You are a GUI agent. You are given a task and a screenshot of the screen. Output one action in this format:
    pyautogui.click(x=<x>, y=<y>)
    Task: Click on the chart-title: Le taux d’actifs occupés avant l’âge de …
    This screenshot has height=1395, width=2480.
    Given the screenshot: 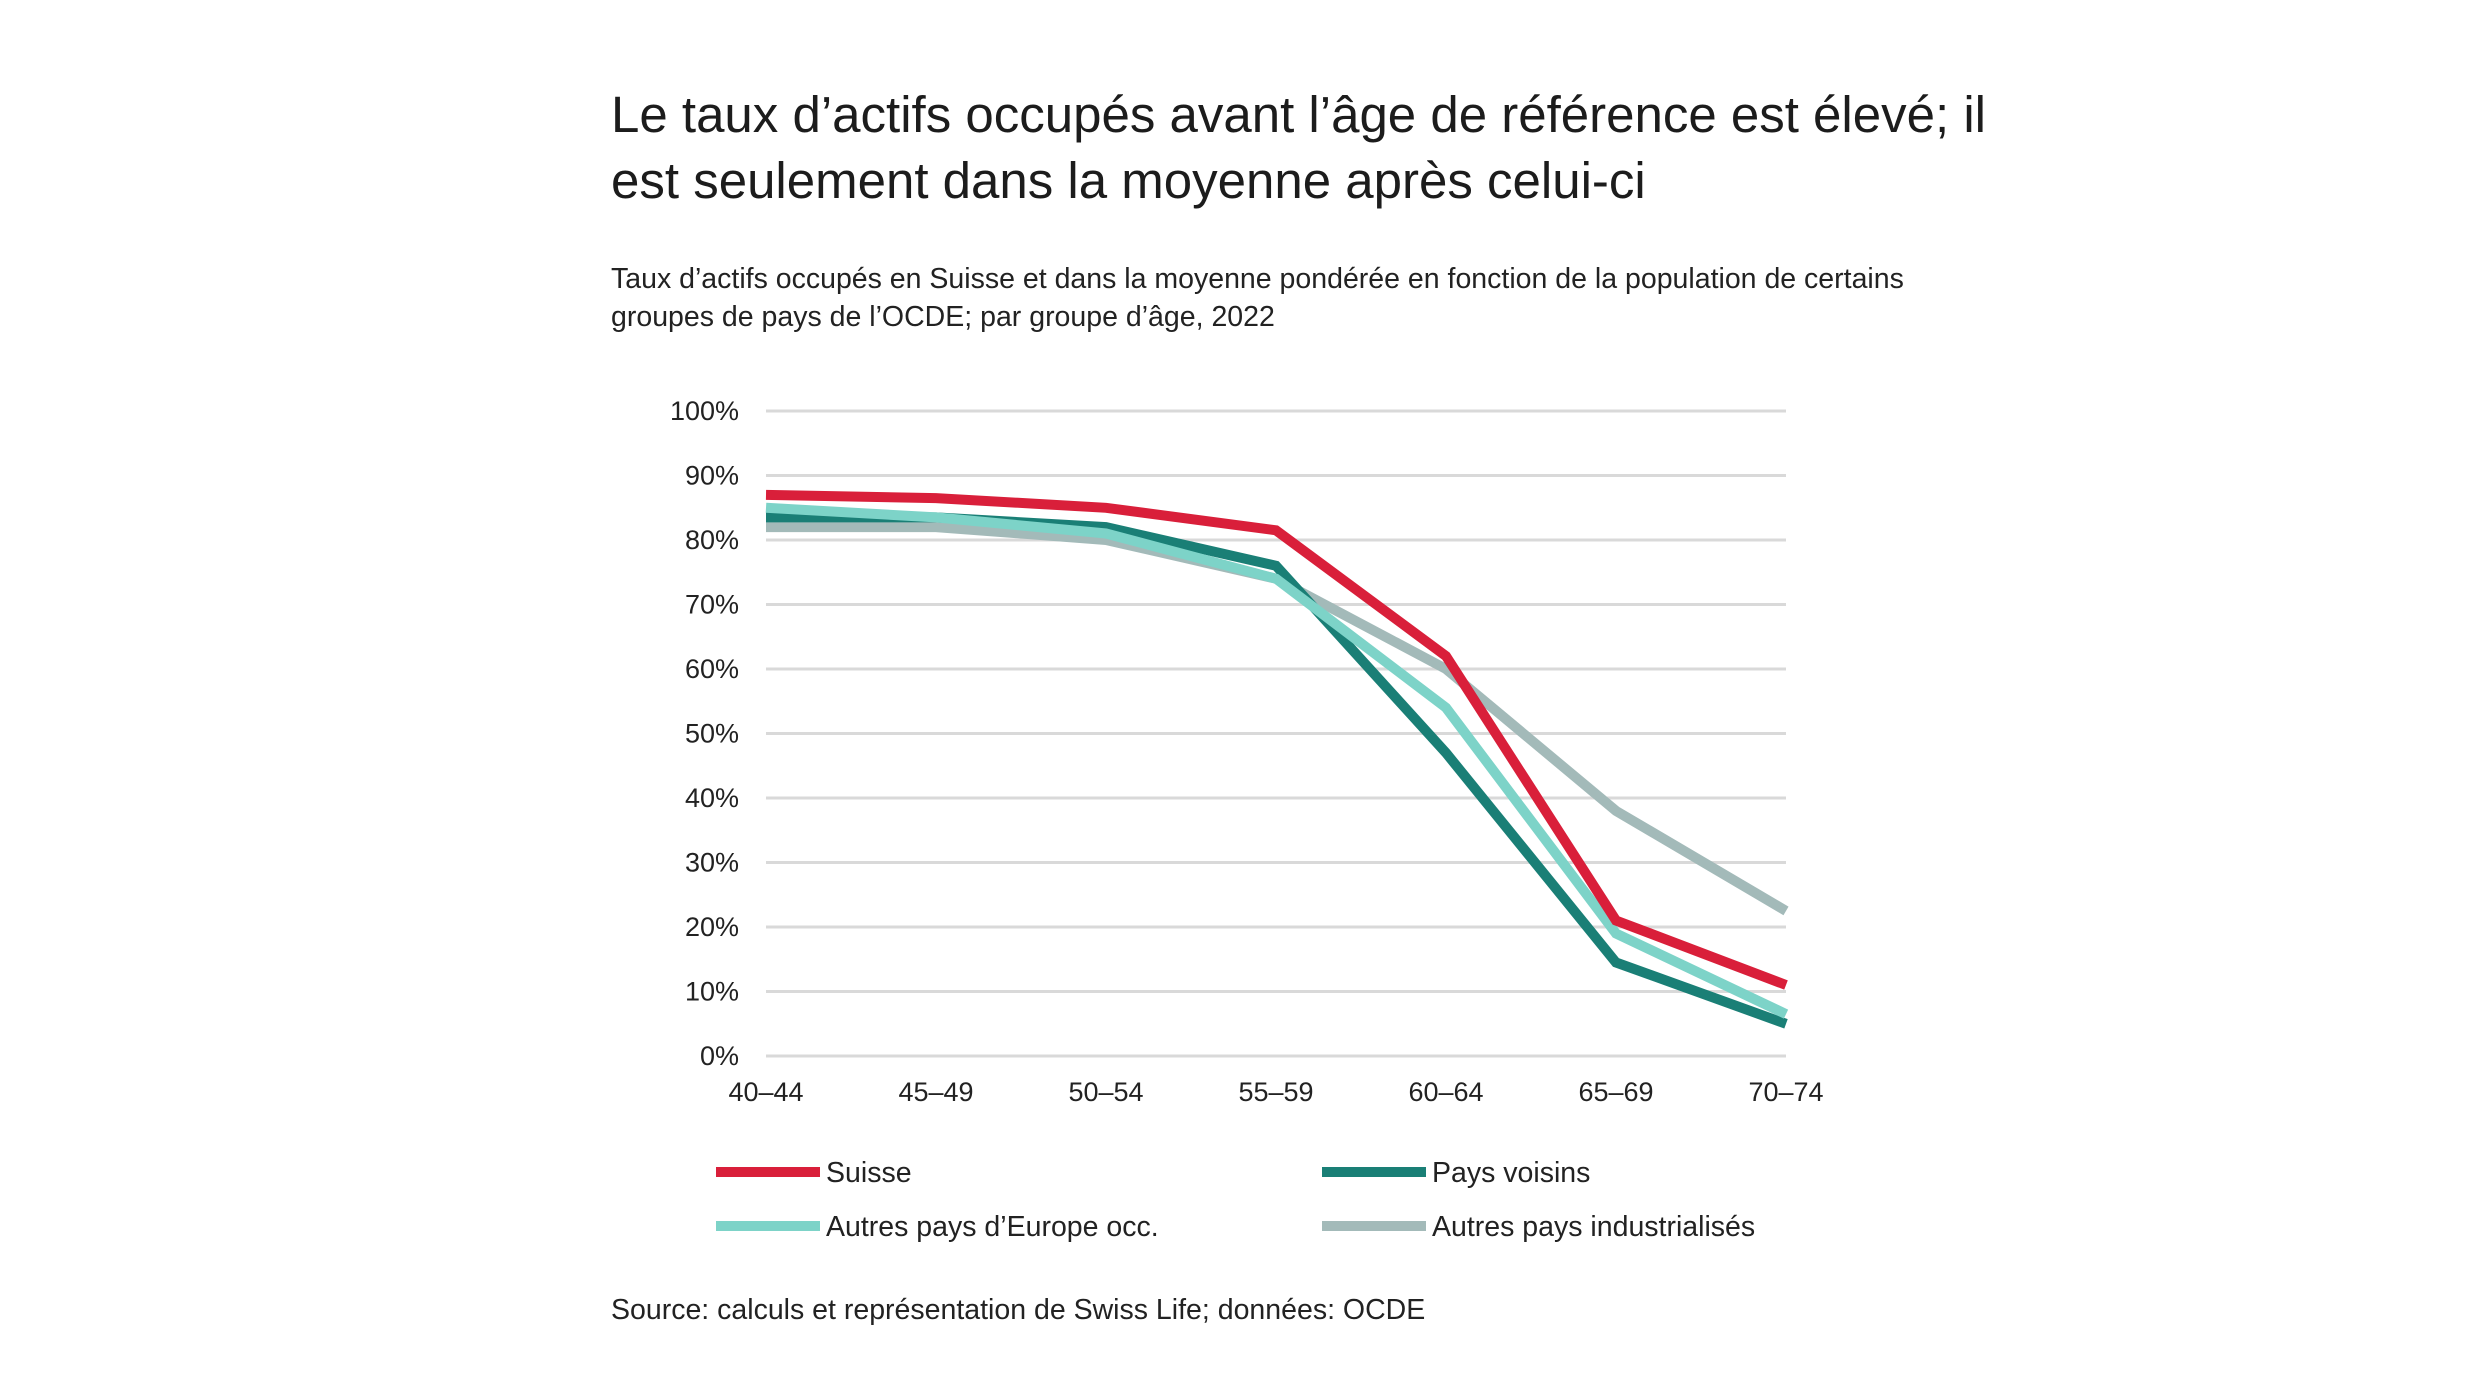 What is the action you would take?
    pyautogui.click(x=1298, y=147)
    